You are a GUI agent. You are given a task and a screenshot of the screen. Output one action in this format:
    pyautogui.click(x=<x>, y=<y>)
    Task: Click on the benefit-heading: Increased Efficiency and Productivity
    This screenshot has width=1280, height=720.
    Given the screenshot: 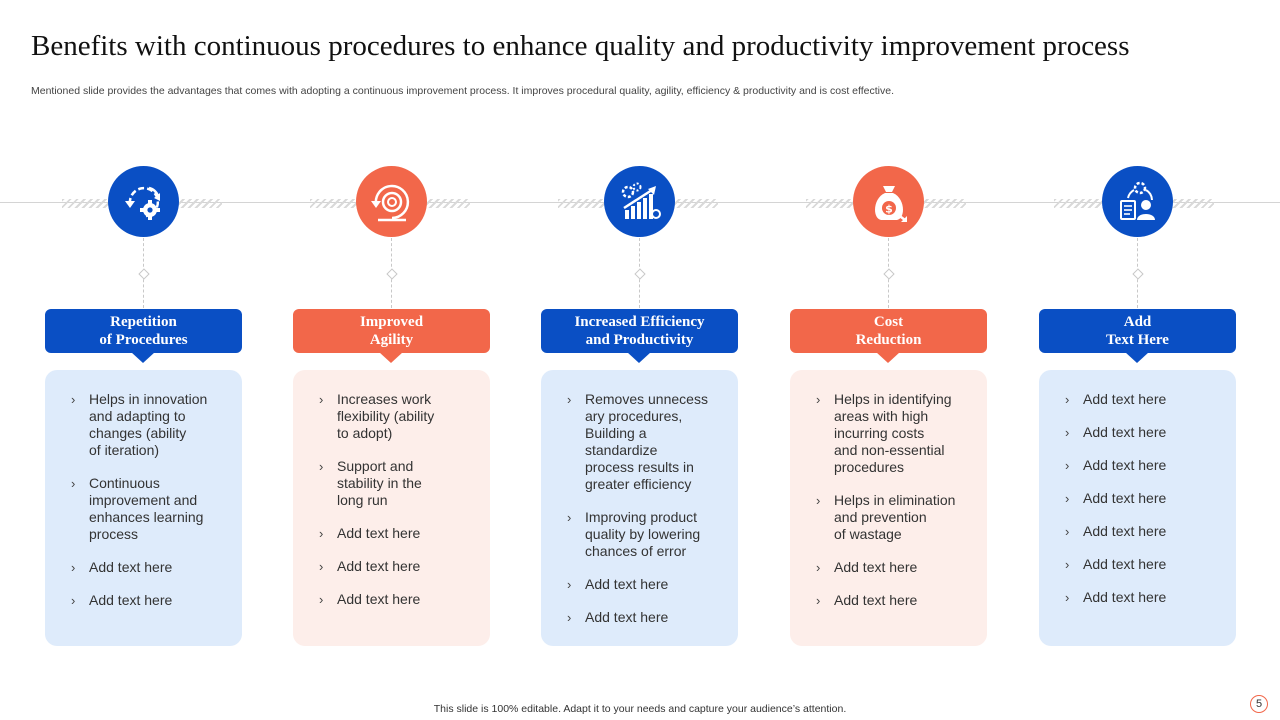 What is the action you would take?
    pyautogui.click(x=639, y=331)
    